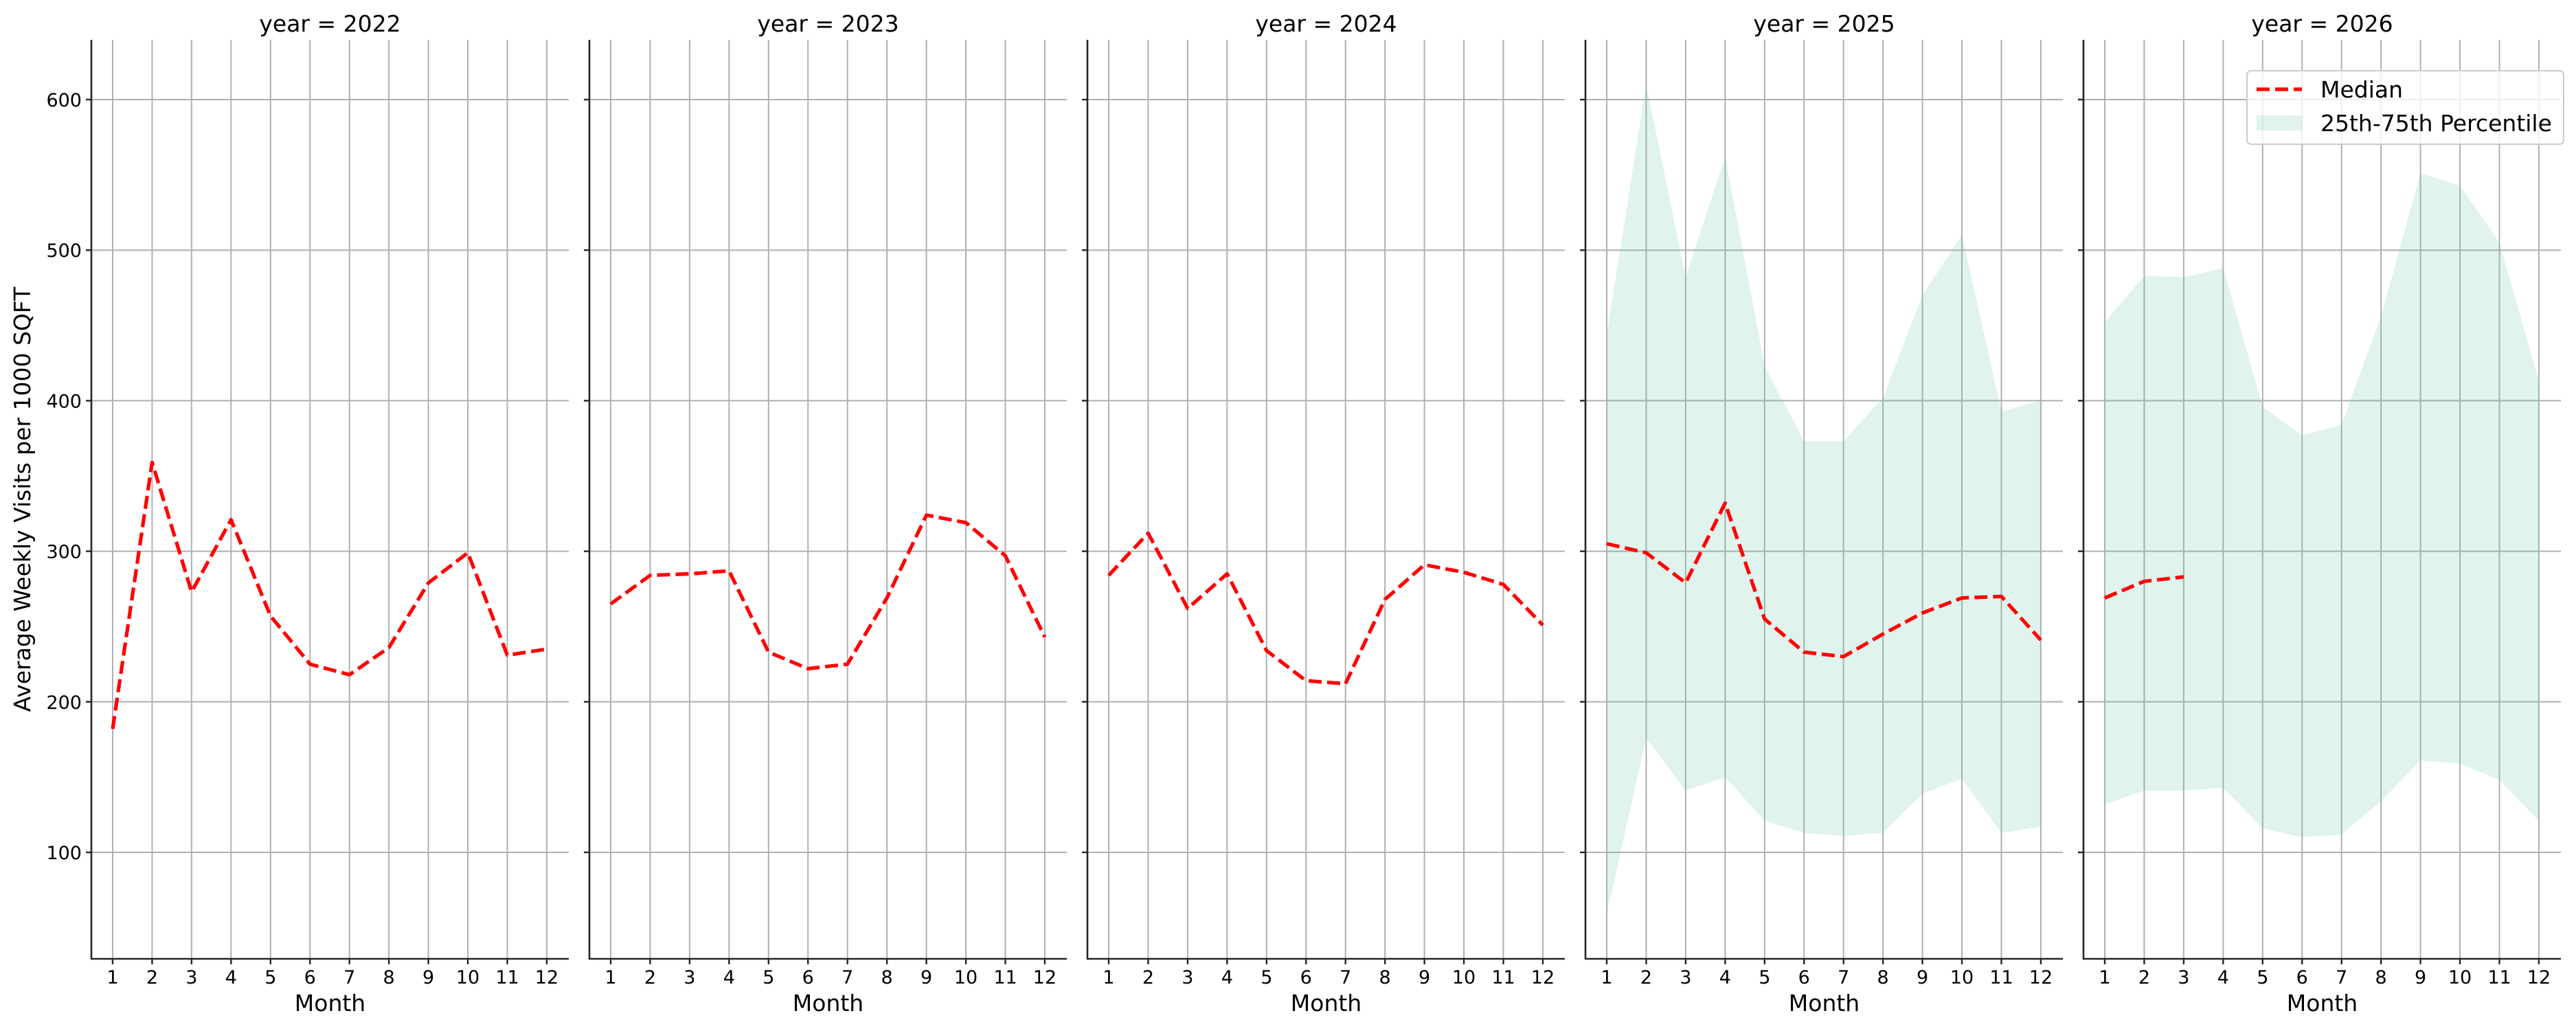  What do you see at coordinates (22, 499) in the screenshot?
I see `y-axis-label: Average Weekly Visits per 1000 SQFT` at bounding box center [22, 499].